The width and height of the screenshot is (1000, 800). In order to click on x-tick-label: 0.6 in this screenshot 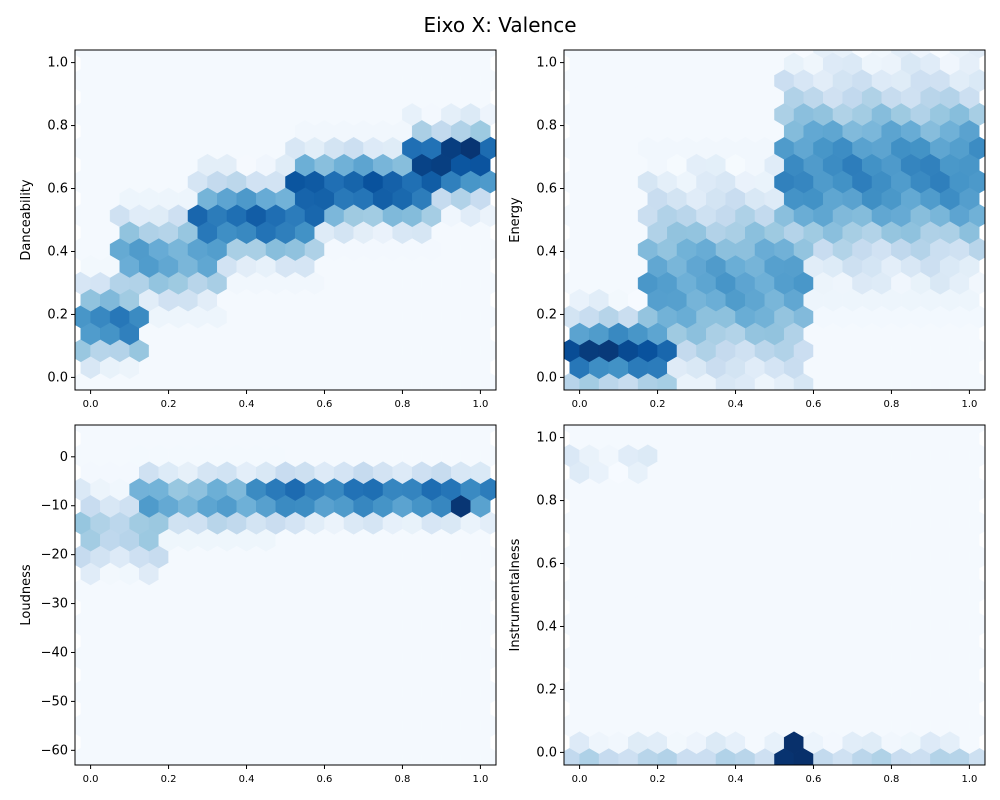, I will do `click(814, 779)`.